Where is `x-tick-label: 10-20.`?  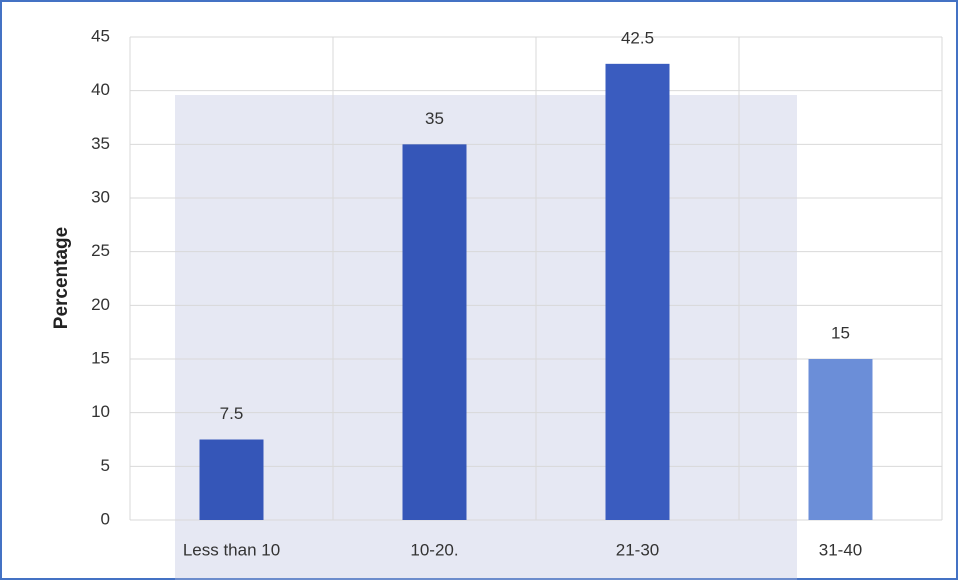 x-tick-label: 10-20. is located at coordinates (434, 549).